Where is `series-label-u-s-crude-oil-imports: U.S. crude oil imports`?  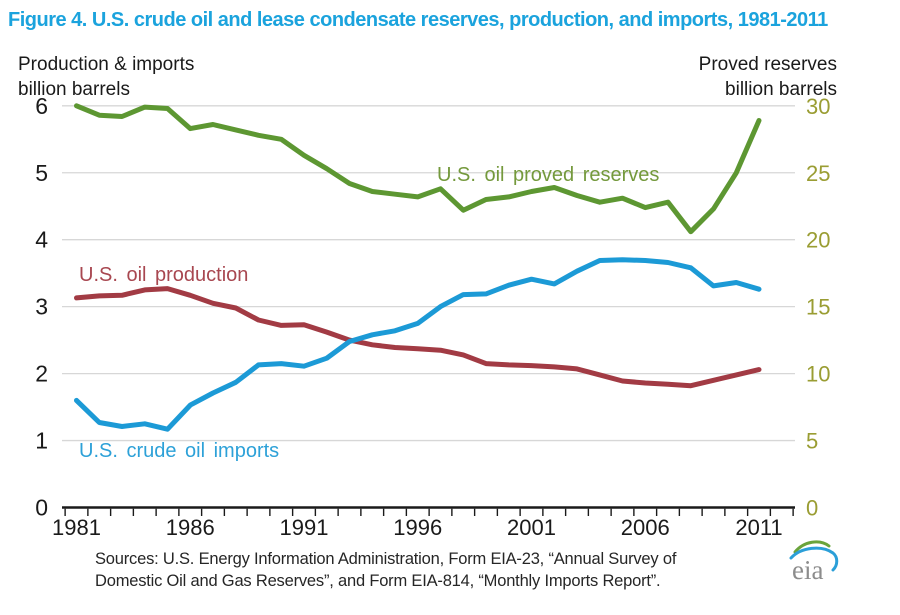 series-label-u-s-crude-oil-imports: U.S. crude oil imports is located at coordinates (179, 451).